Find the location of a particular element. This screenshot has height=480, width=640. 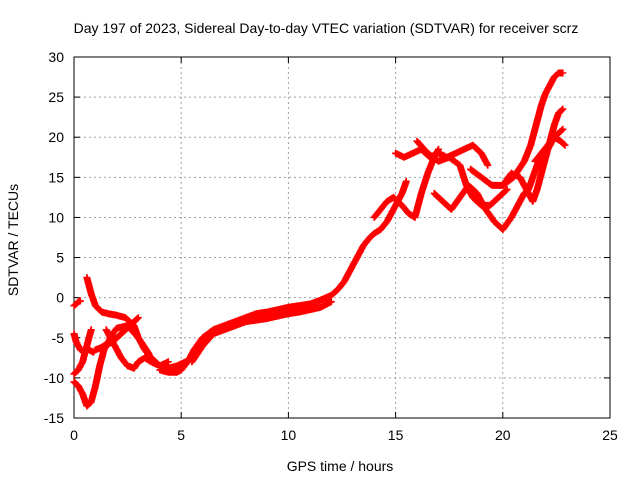

y-axis-label: SDTVAR / TECUs is located at coordinates (13, 240).